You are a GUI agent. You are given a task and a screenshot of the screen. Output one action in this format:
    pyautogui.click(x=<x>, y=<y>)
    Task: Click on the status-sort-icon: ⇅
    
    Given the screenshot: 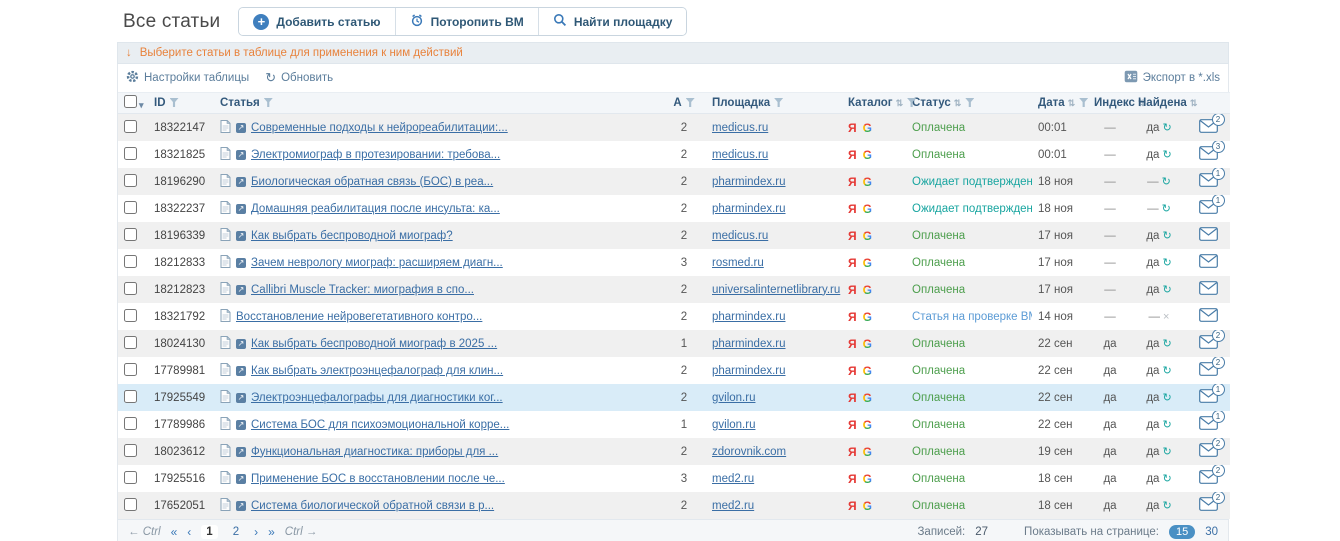 What is the action you would take?
    pyautogui.click(x=957, y=103)
    